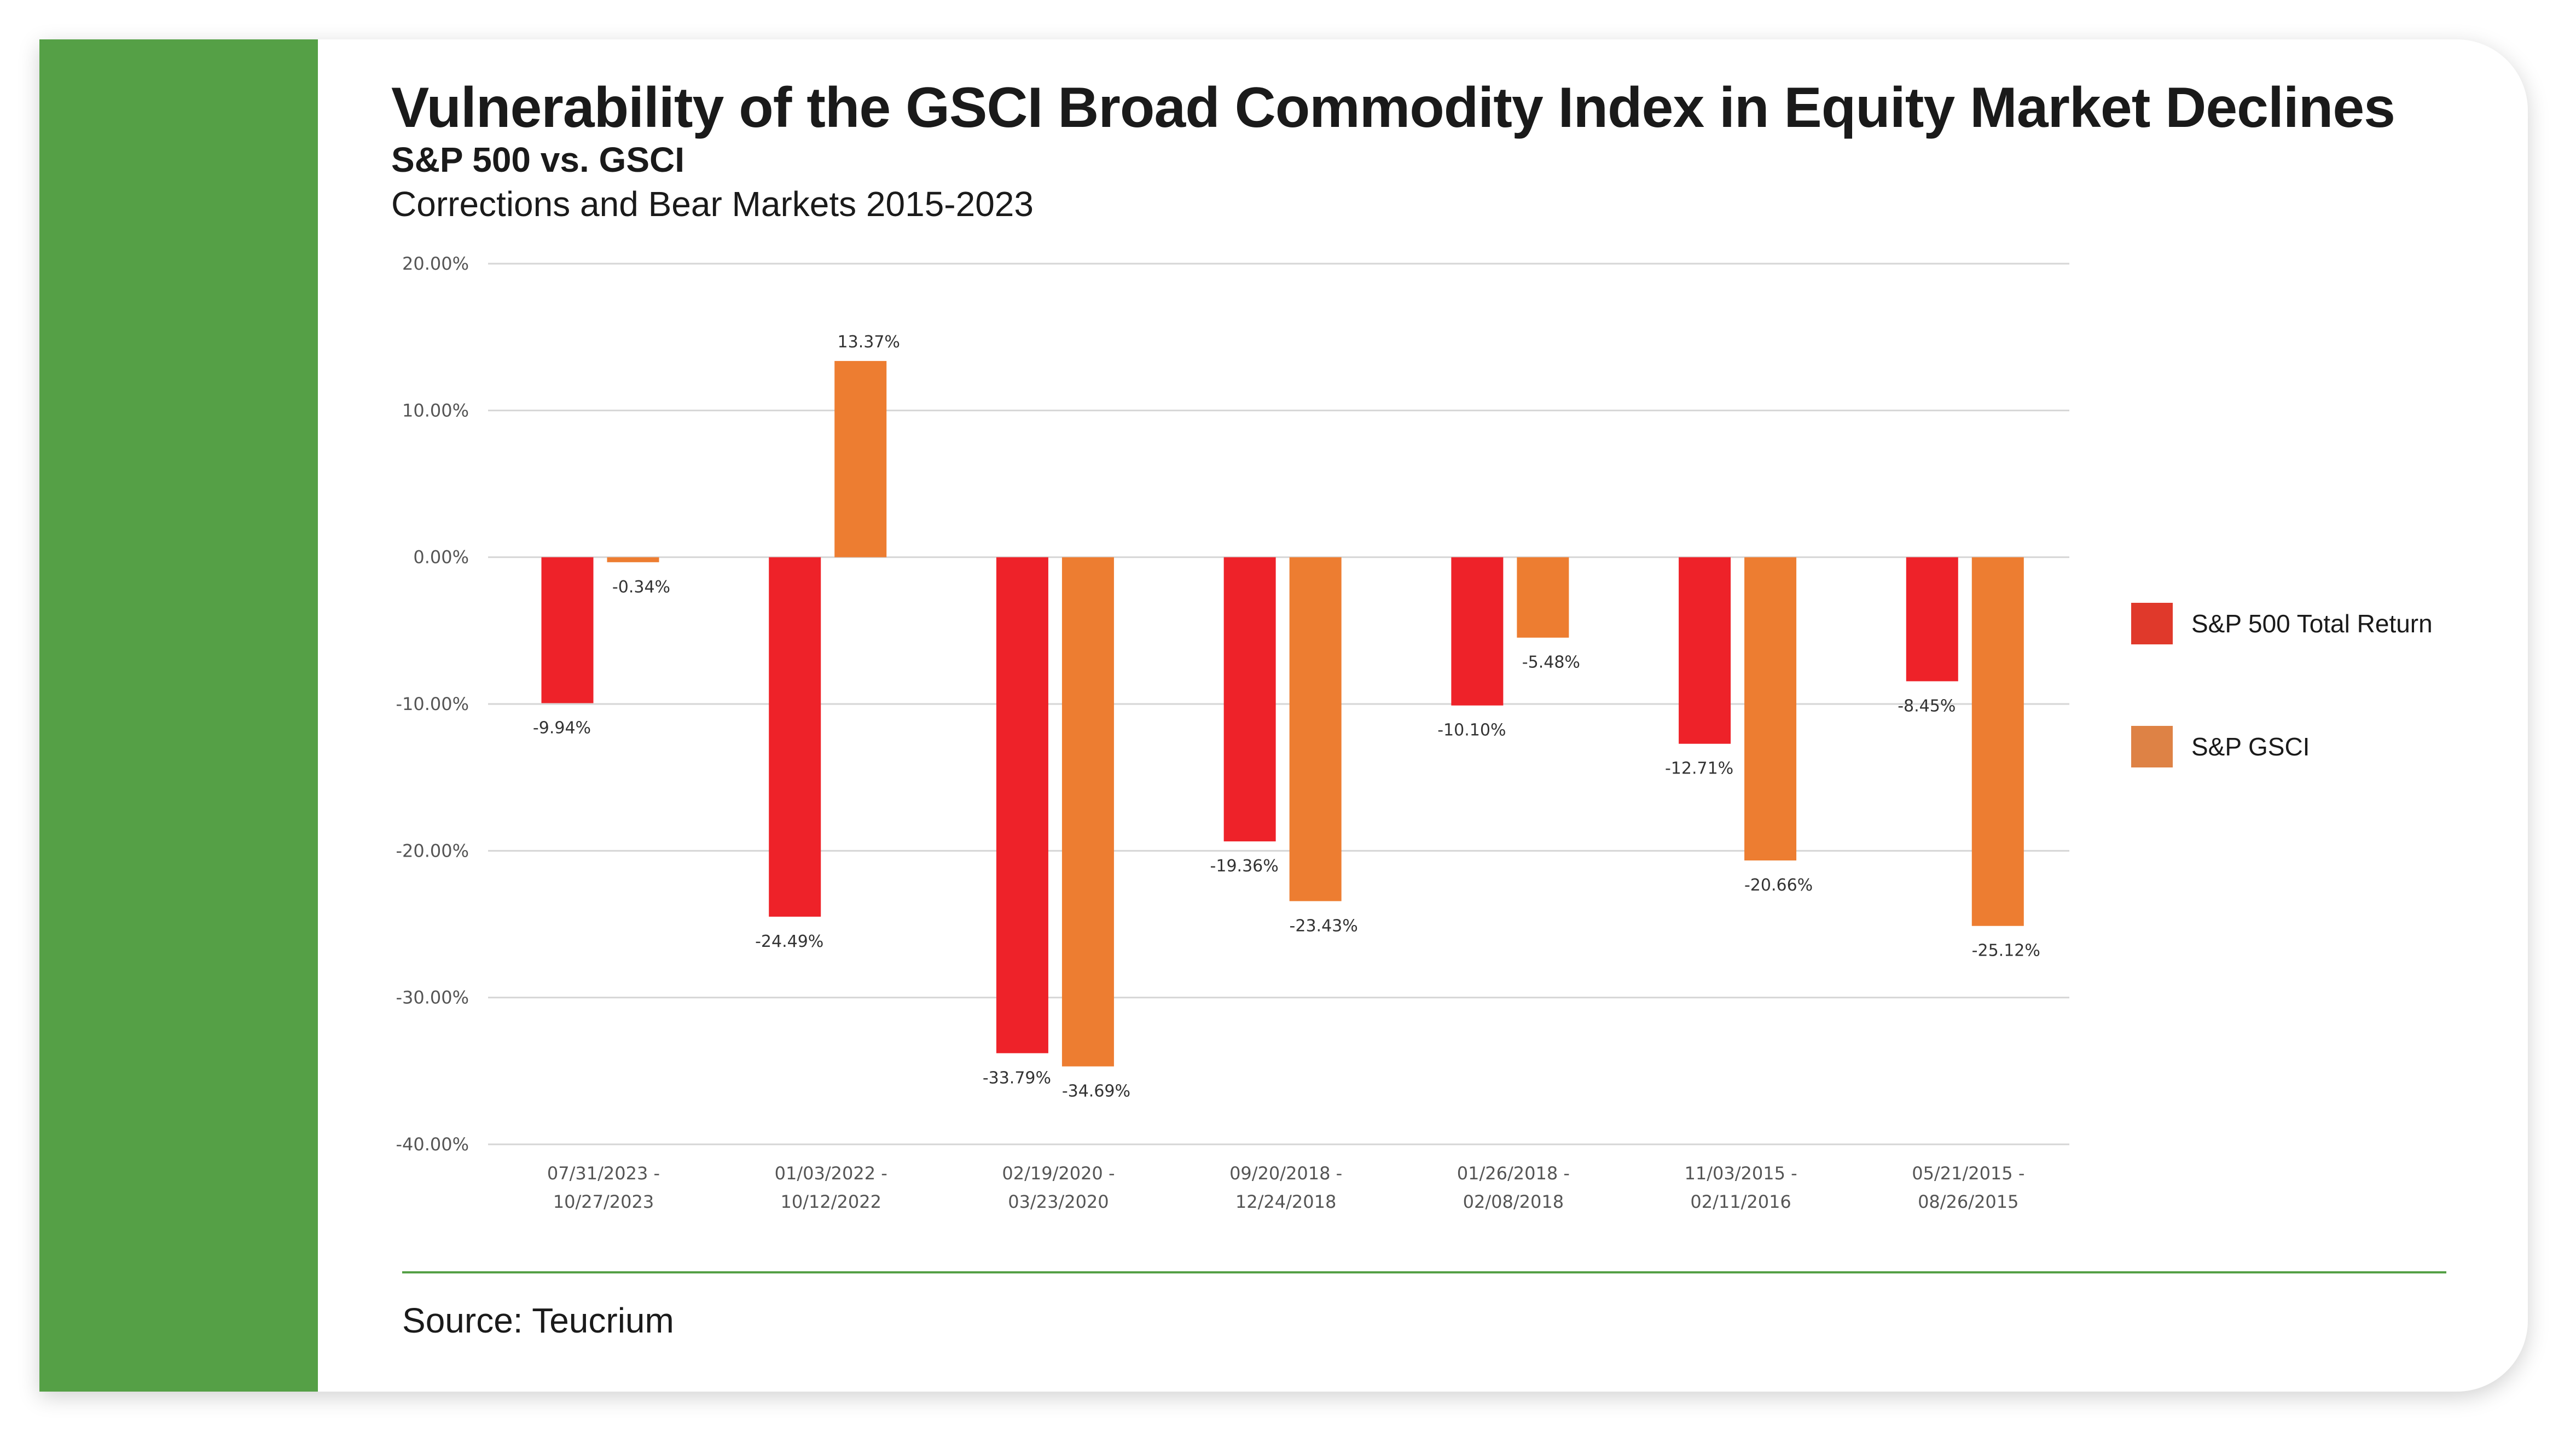 This screenshot has width=2576, height=1437. I want to click on legend-label-gsci: S&P GSCI, so click(2250, 747).